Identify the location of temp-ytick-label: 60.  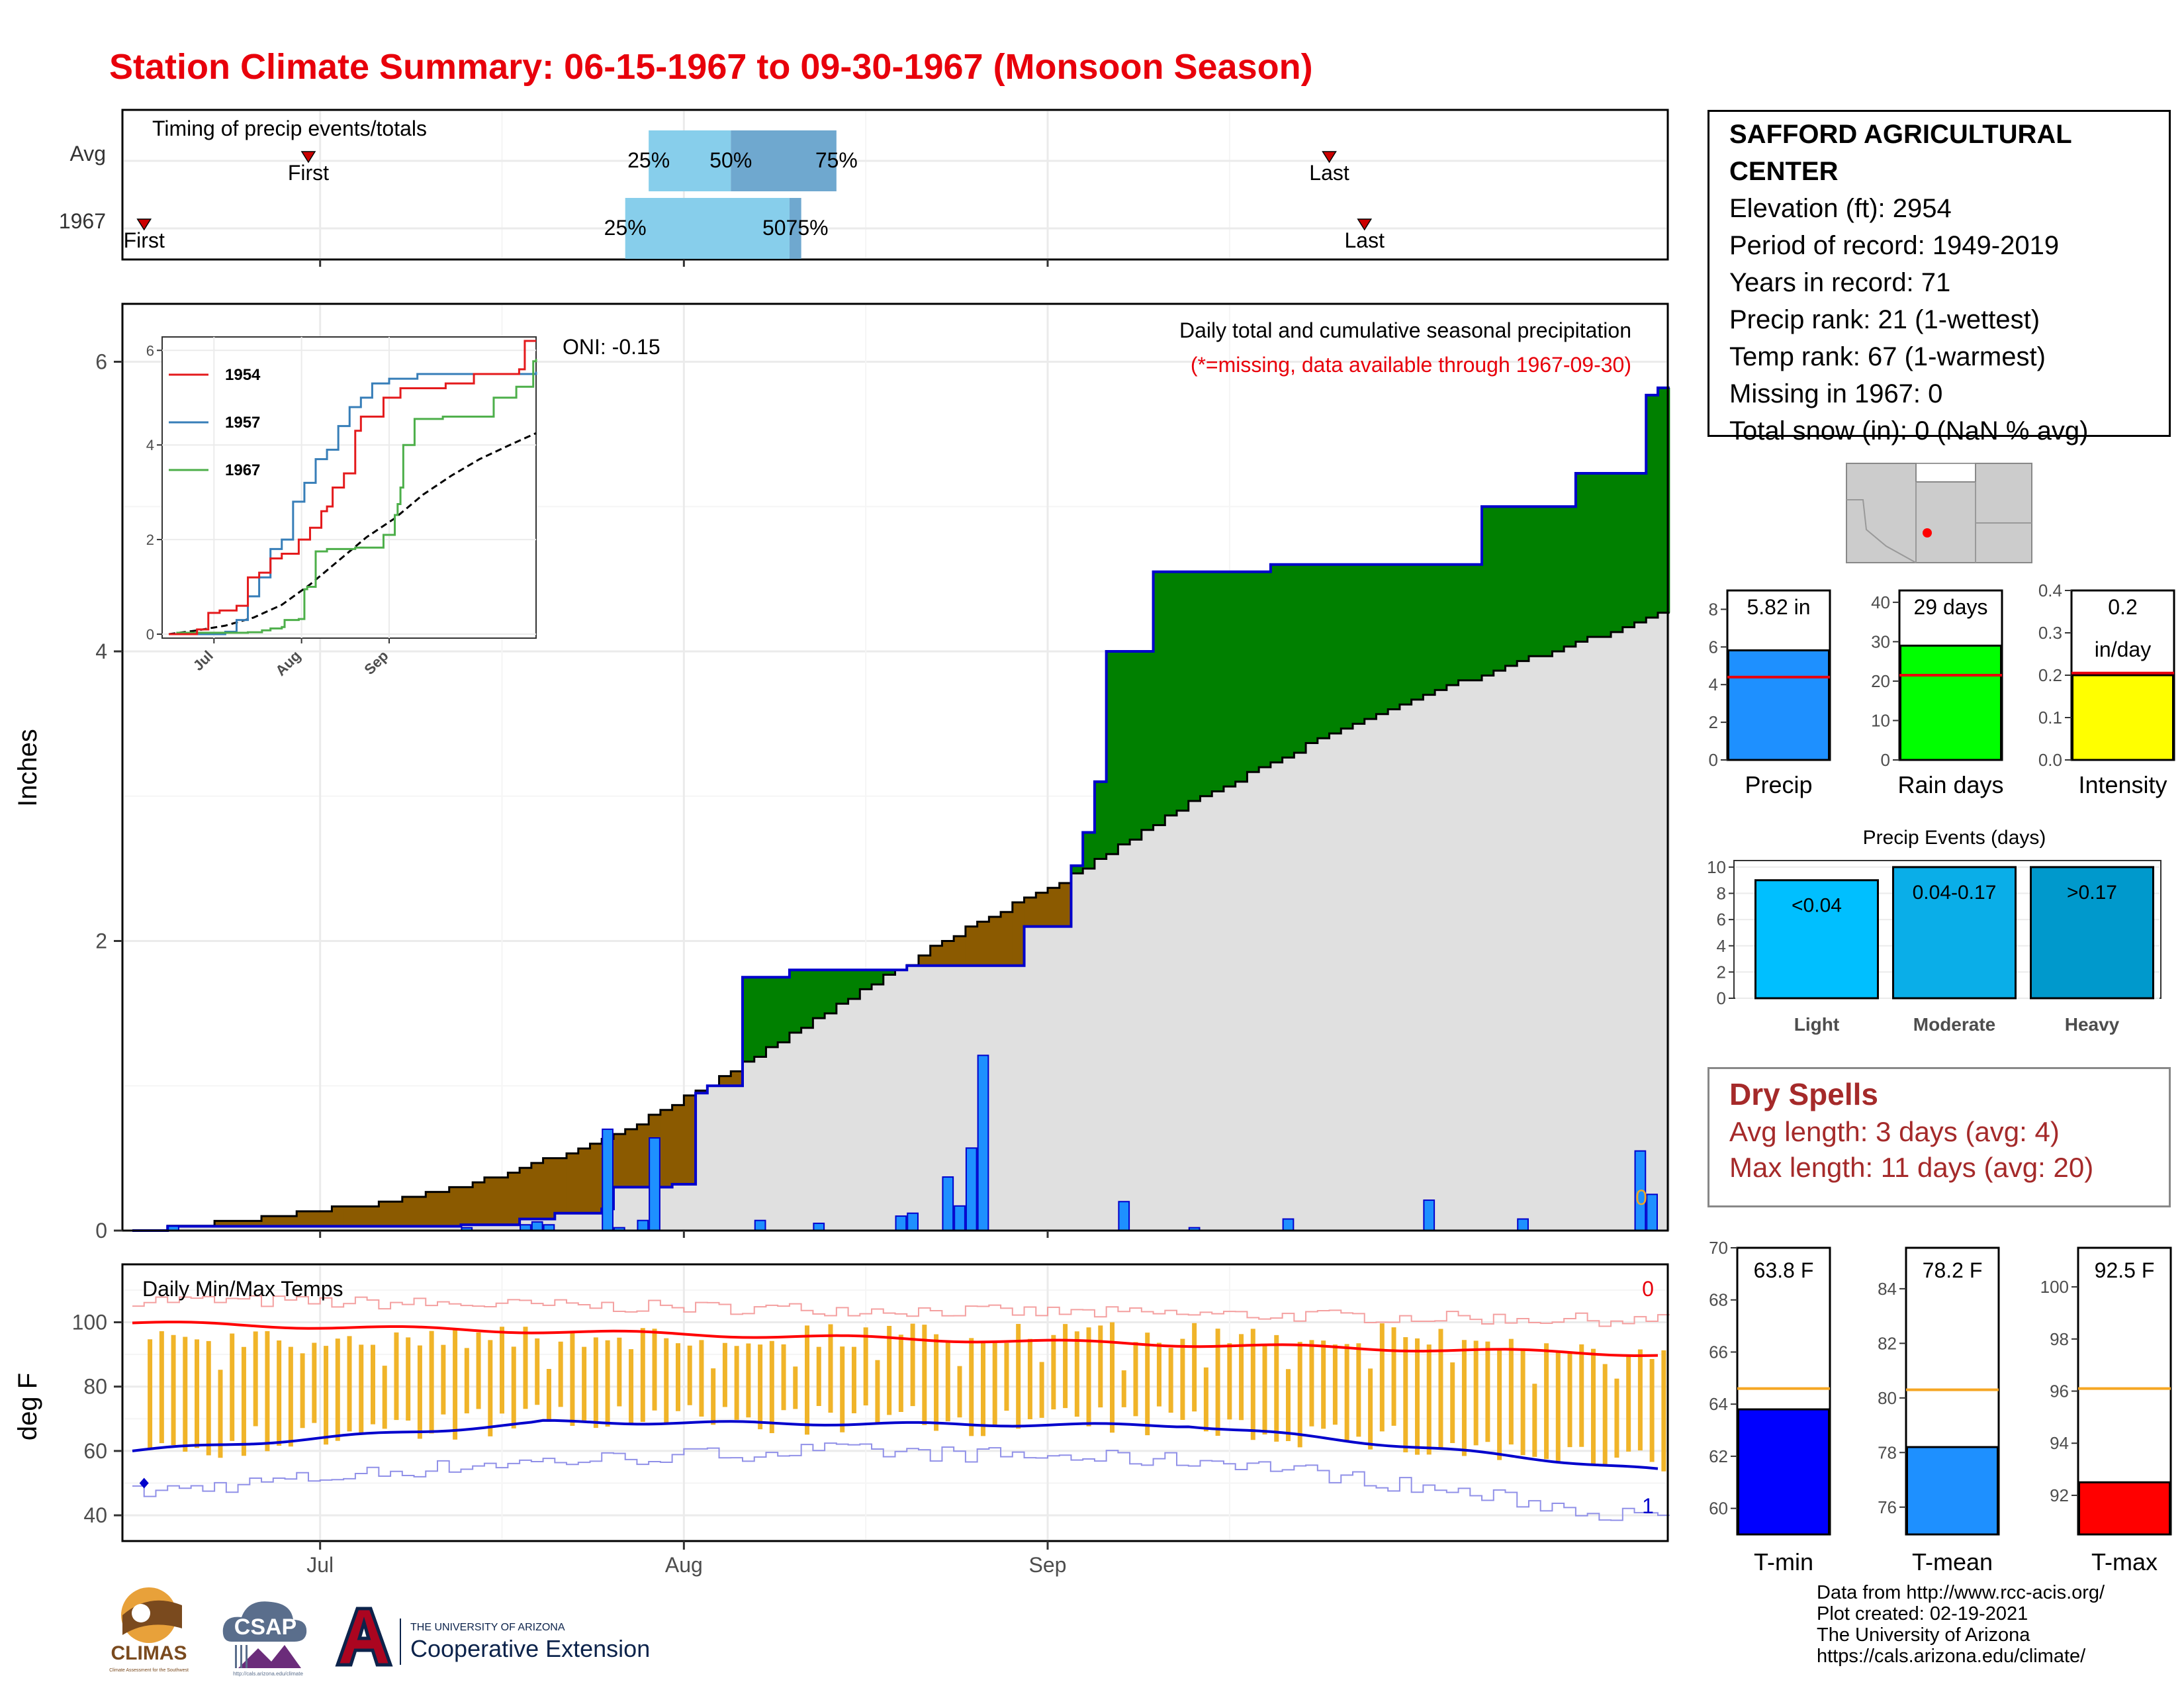
(95, 1451).